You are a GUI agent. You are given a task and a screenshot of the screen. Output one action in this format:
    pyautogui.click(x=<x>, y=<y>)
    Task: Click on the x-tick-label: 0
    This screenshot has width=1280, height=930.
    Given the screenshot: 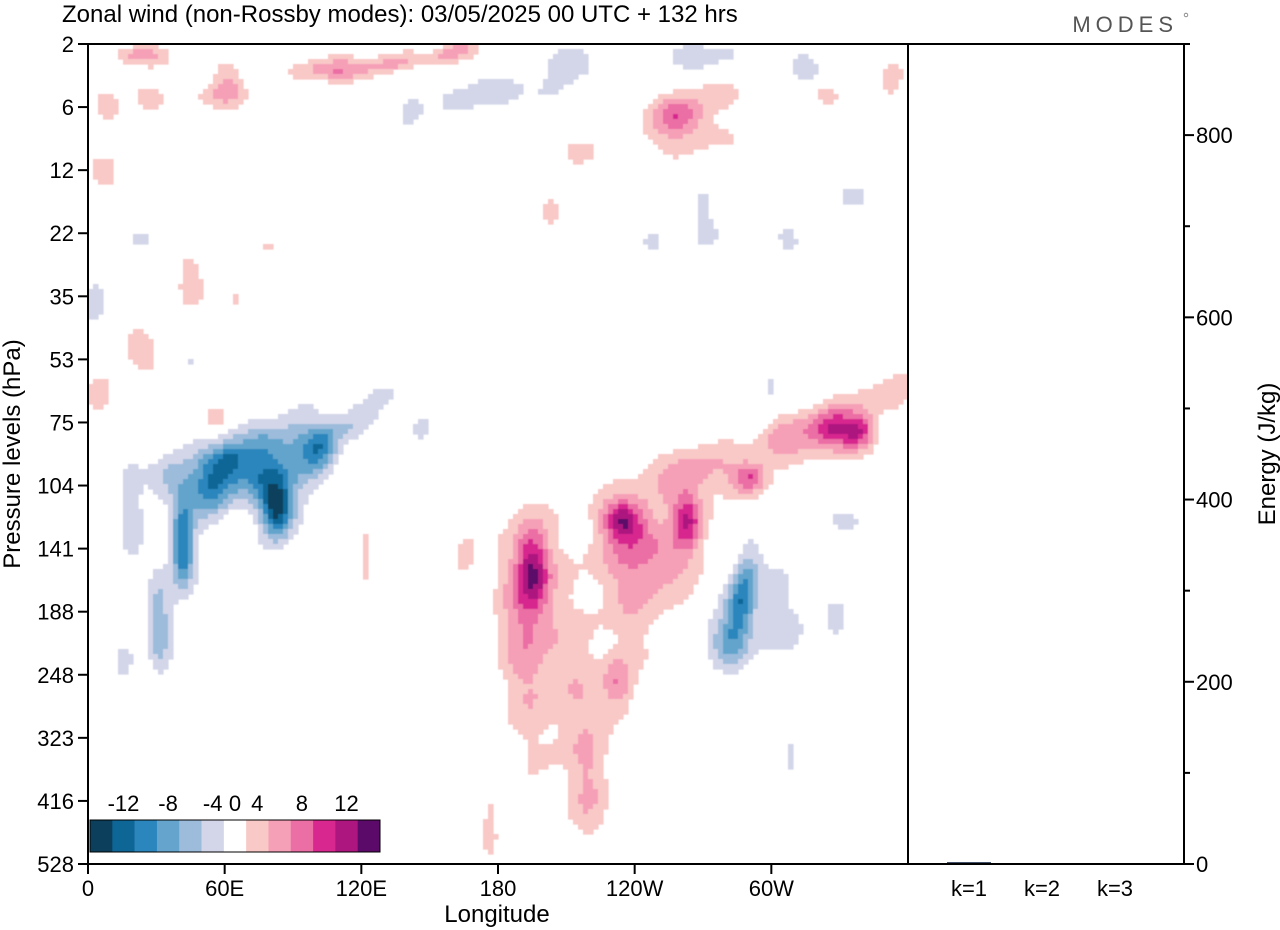 What is the action you would take?
    pyautogui.click(x=88, y=888)
    